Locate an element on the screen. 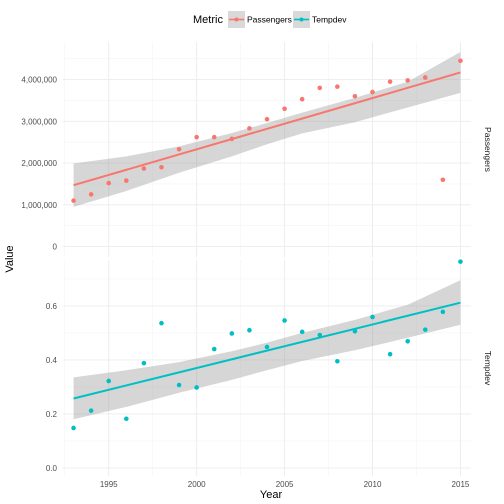  y-tick-label: 0.6 is located at coordinates (52, 306).